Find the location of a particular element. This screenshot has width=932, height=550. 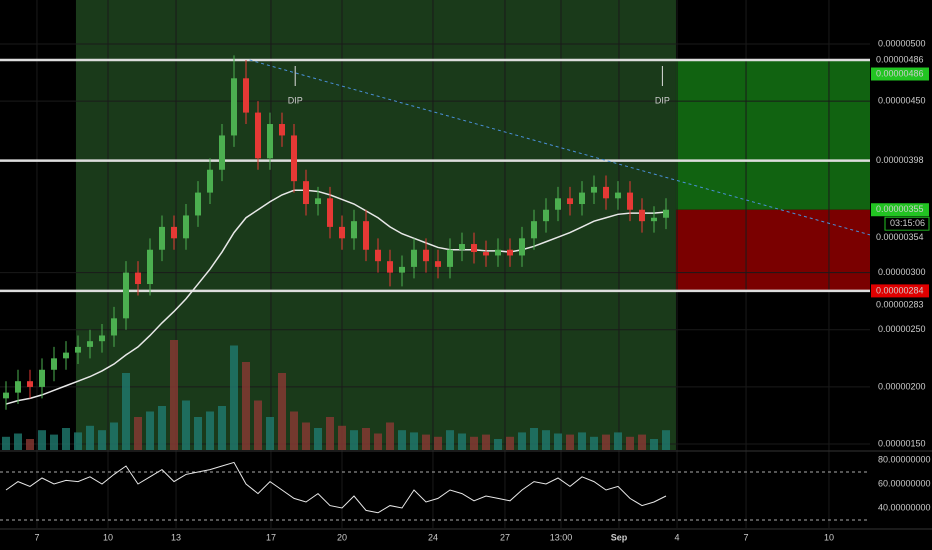

countdown-box is located at coordinates (907, 223).